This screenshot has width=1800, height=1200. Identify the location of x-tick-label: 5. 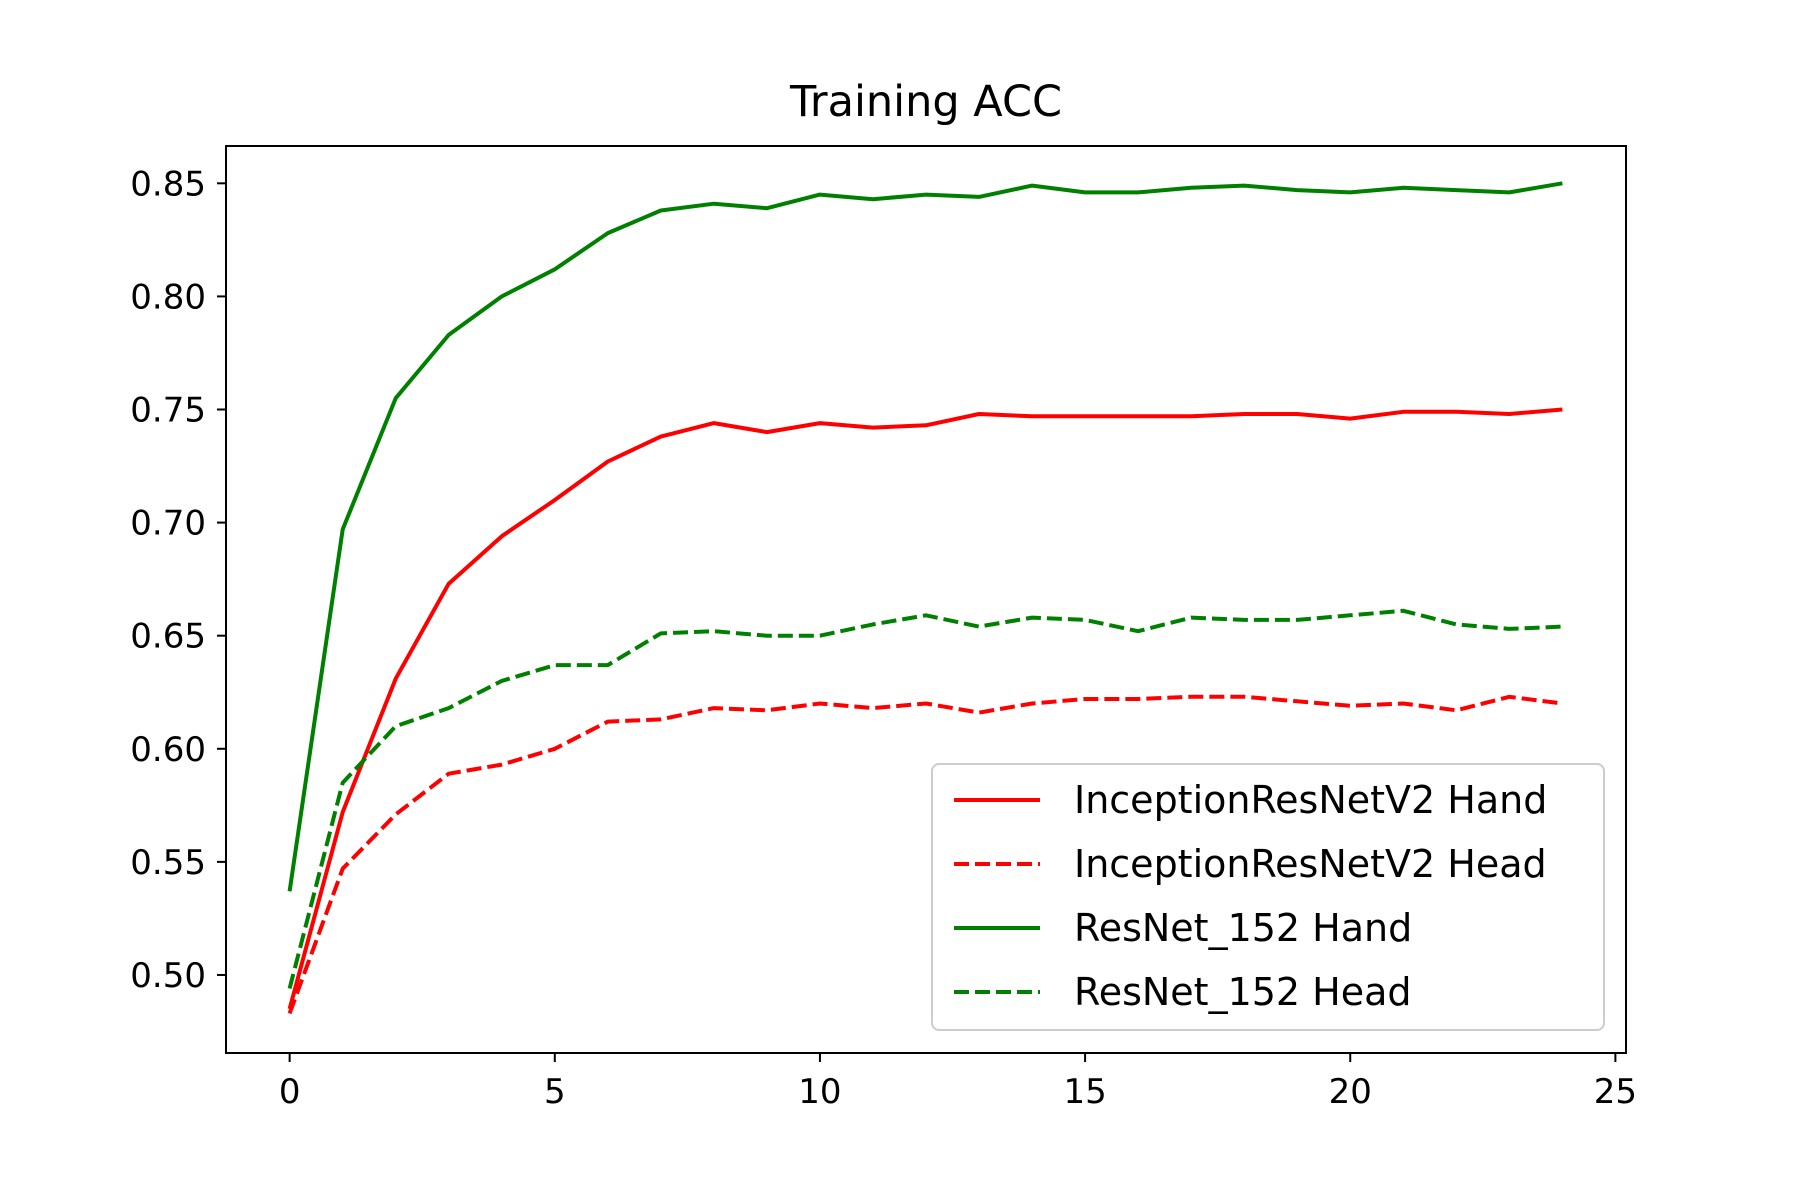
(555, 1092).